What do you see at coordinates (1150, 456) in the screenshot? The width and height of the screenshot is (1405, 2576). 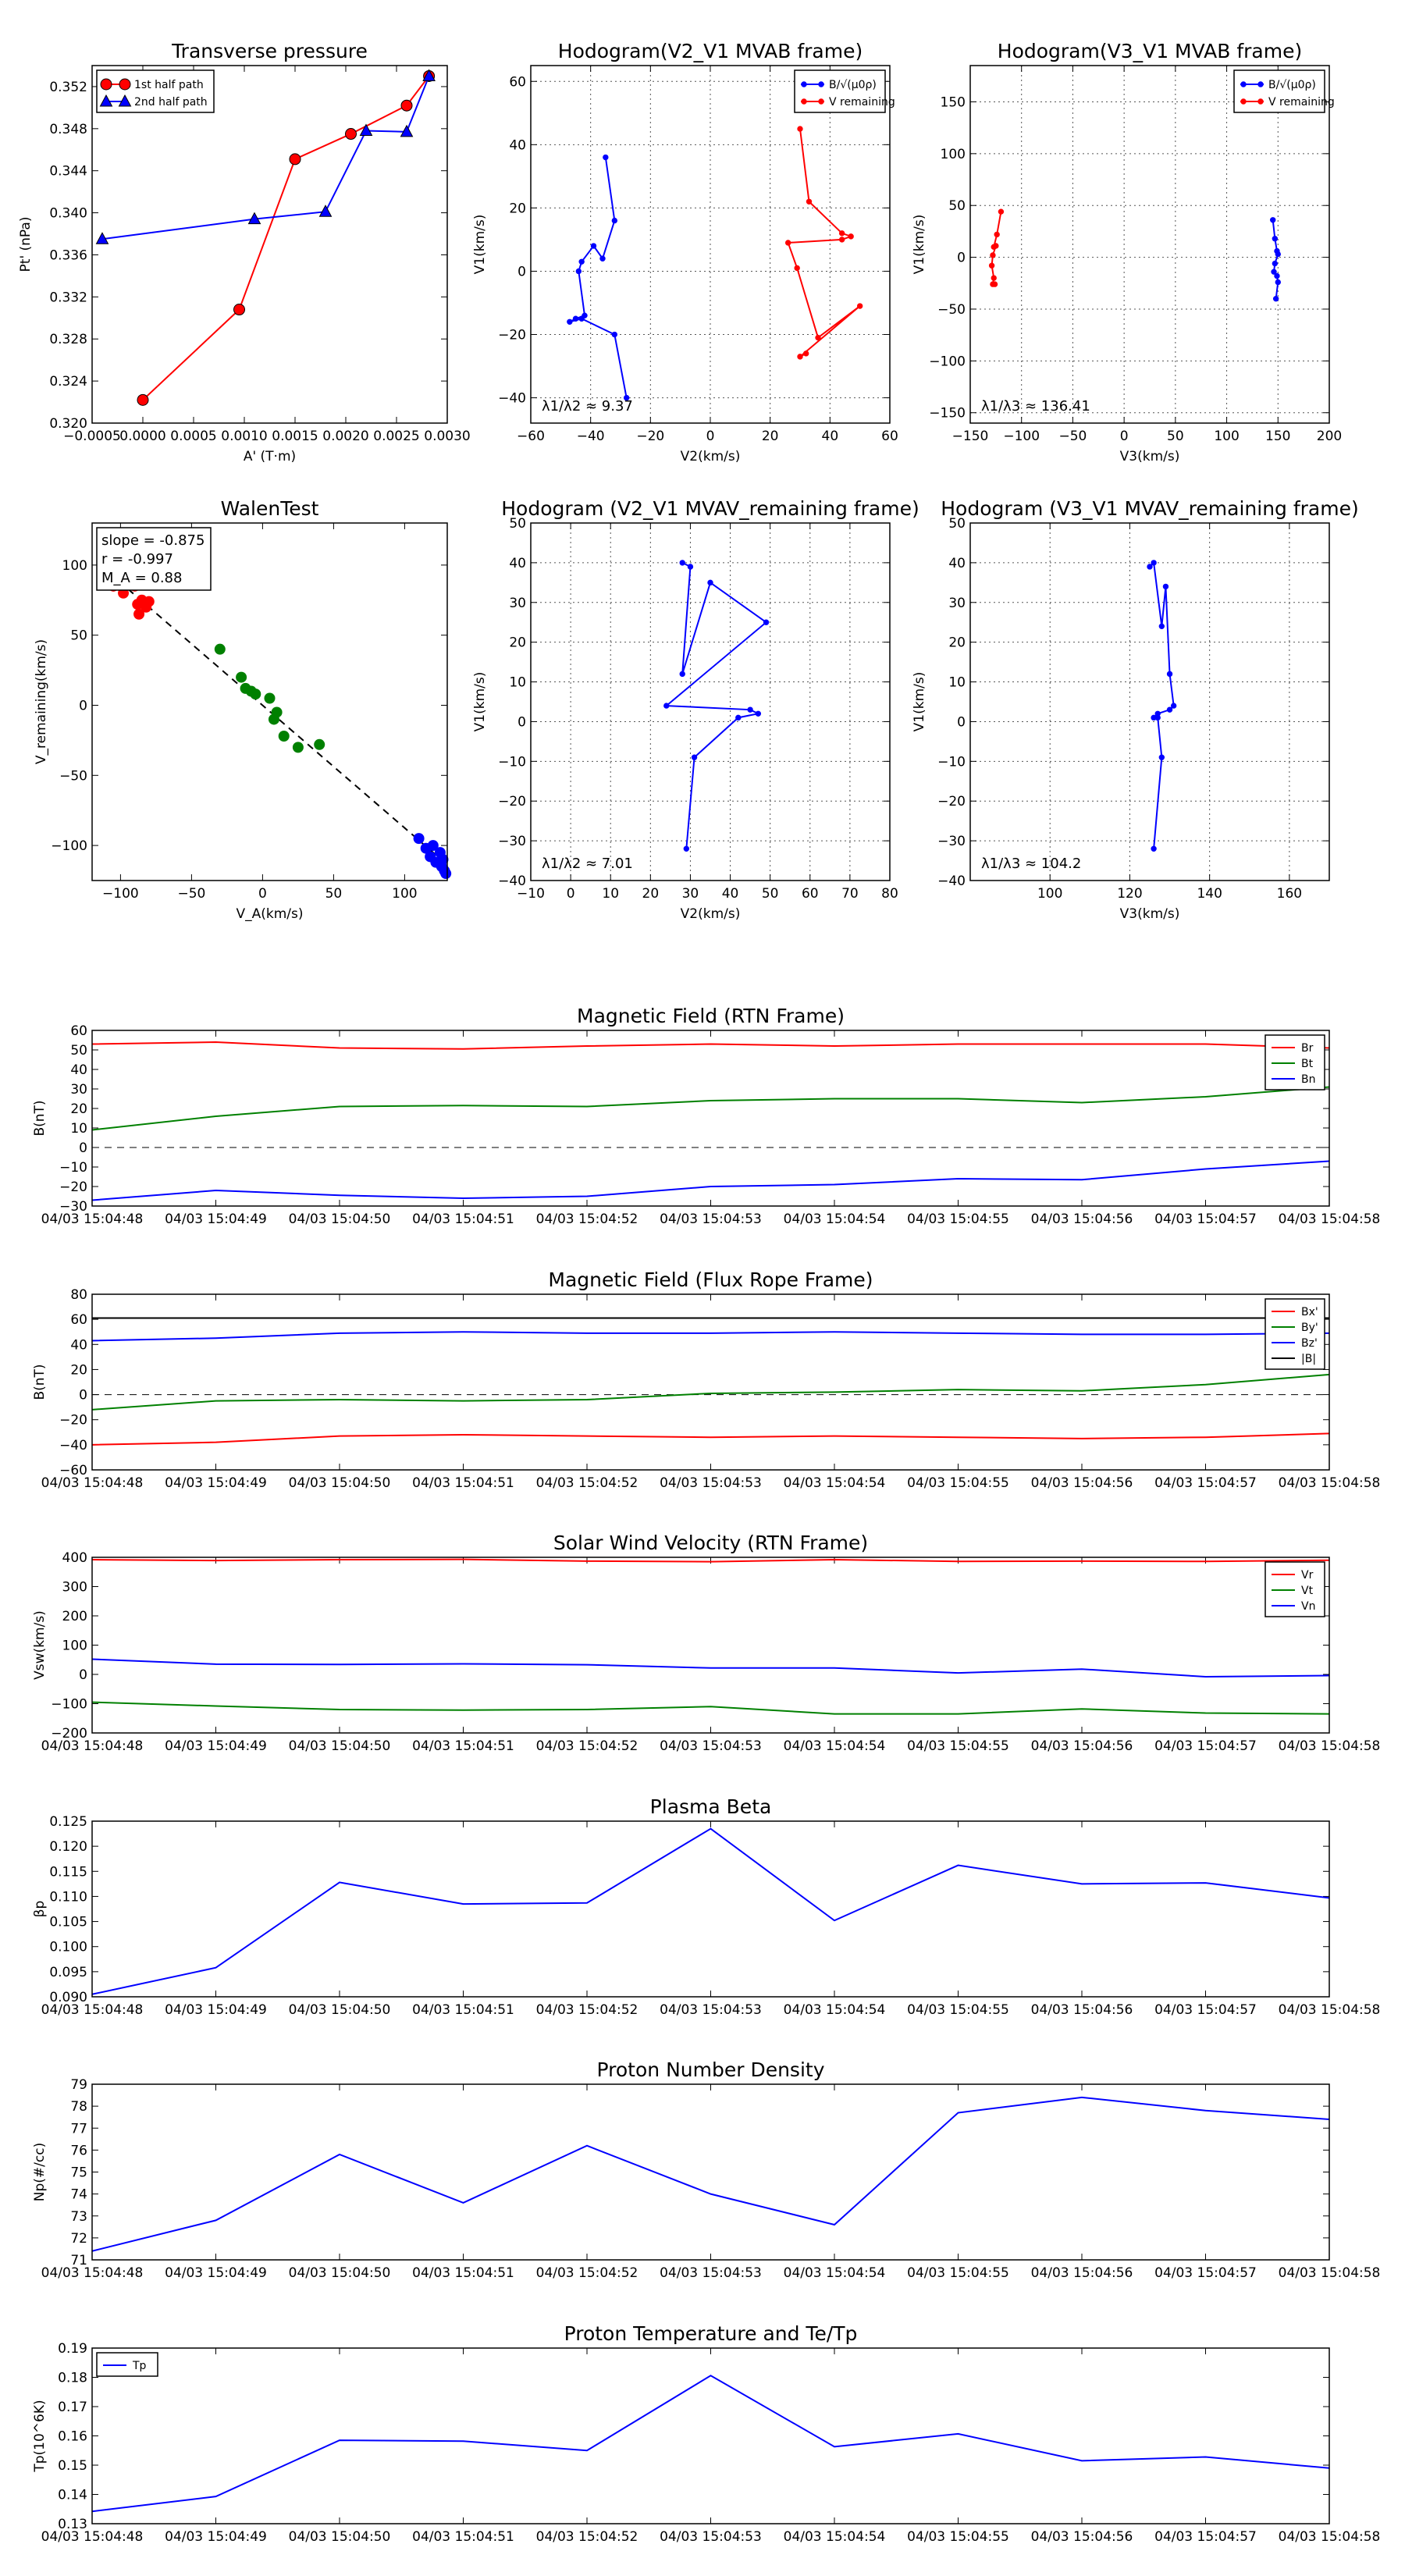 I see `x-axis-label: V3(km/s)` at bounding box center [1150, 456].